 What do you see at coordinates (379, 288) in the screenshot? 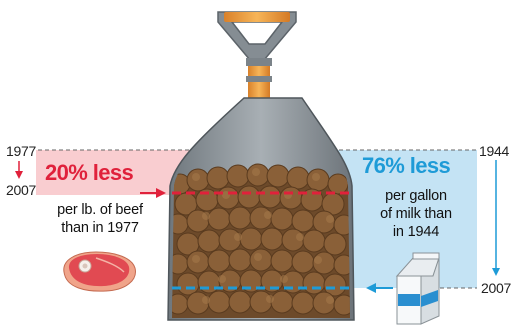
I see `milk-pointer-arrow` at bounding box center [379, 288].